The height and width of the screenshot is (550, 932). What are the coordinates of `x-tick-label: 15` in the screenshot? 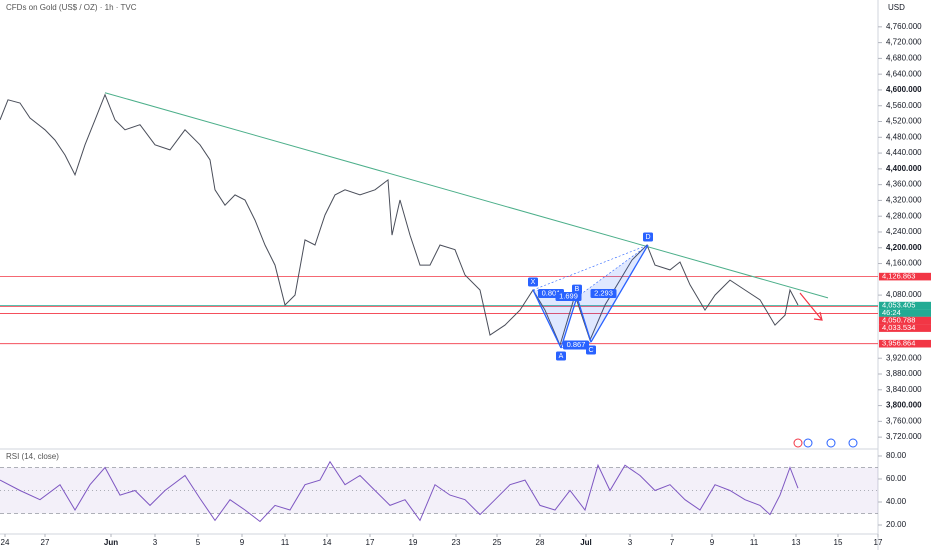 It's located at (838, 542).